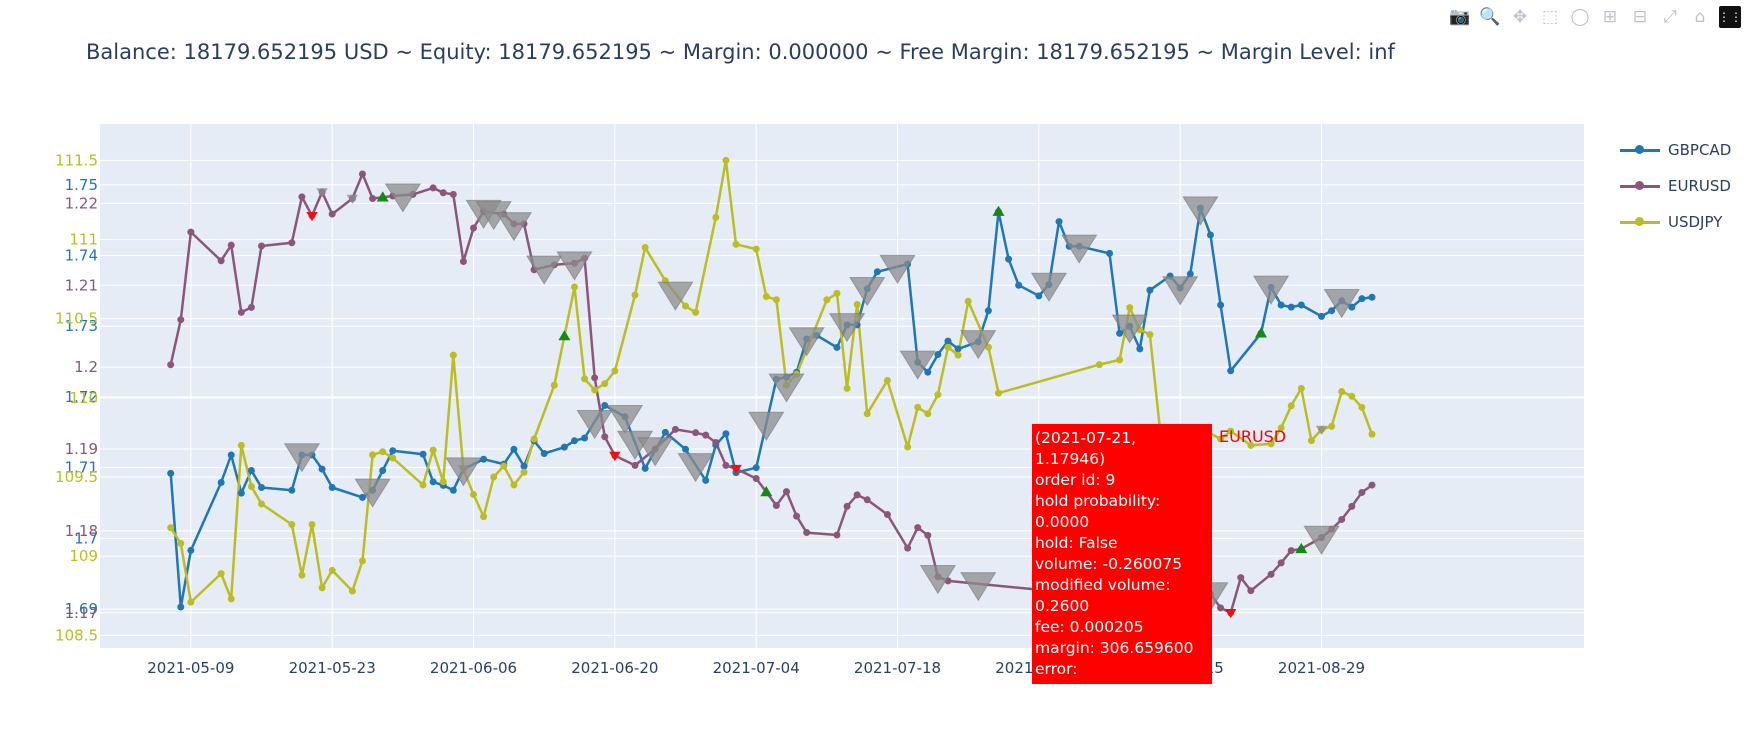  Describe the element at coordinates (1550, 17) in the screenshot. I see `box-select-icon: ⬚` at that location.